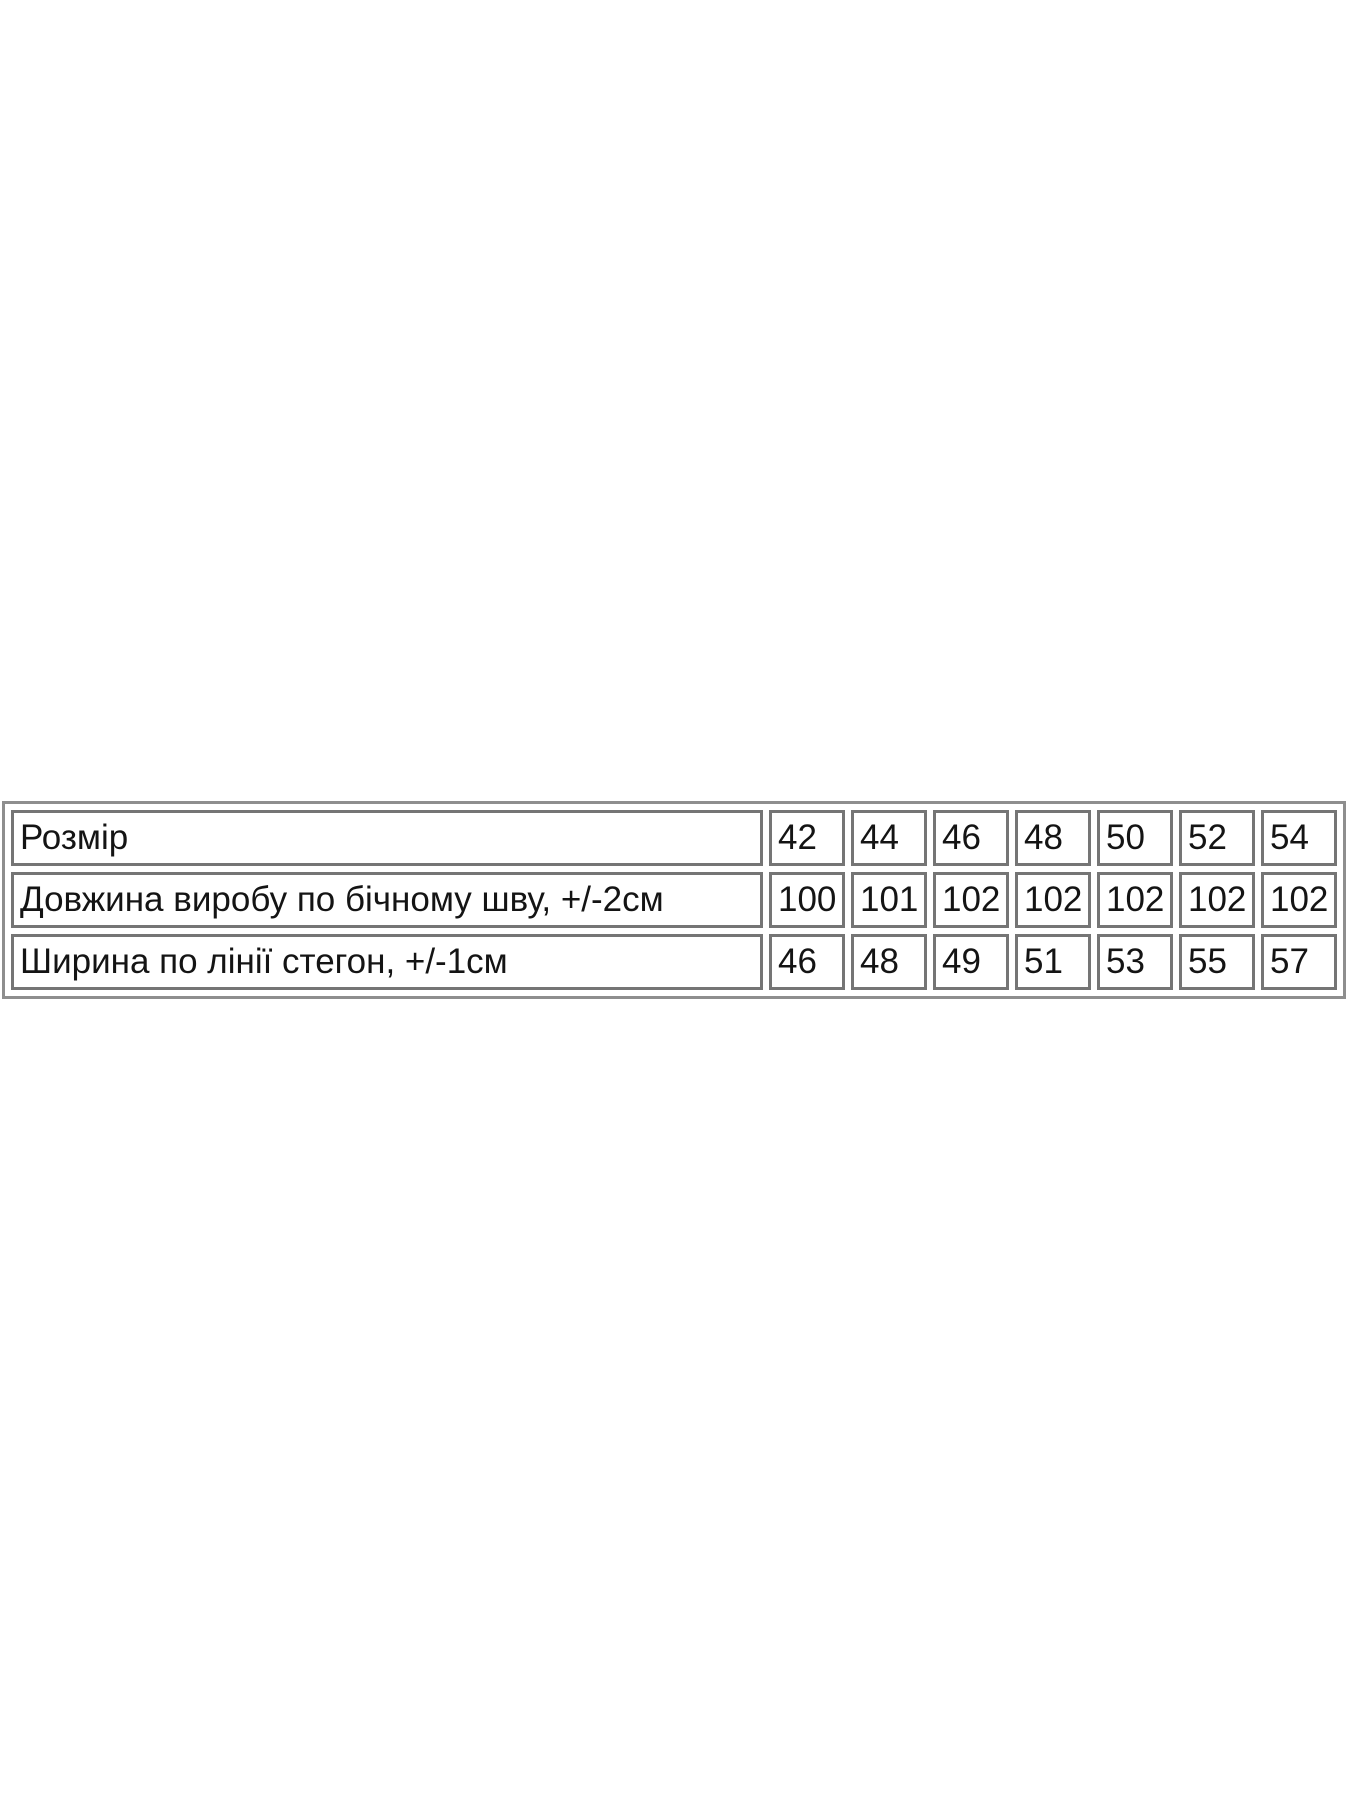  Describe the element at coordinates (1053, 838) in the screenshot. I see `size-value-cell: 48` at that location.